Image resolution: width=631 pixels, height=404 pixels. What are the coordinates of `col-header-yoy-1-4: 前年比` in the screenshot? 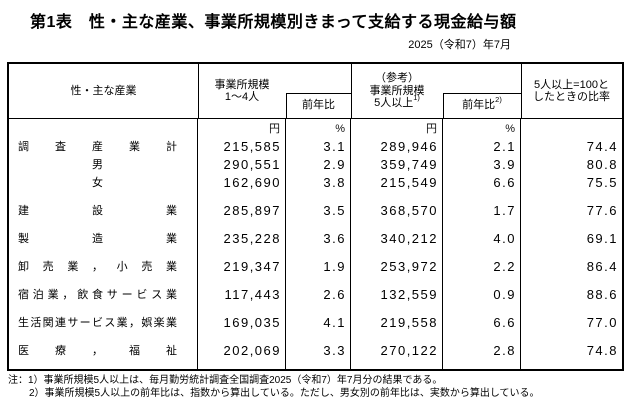 It's located at (318, 105).